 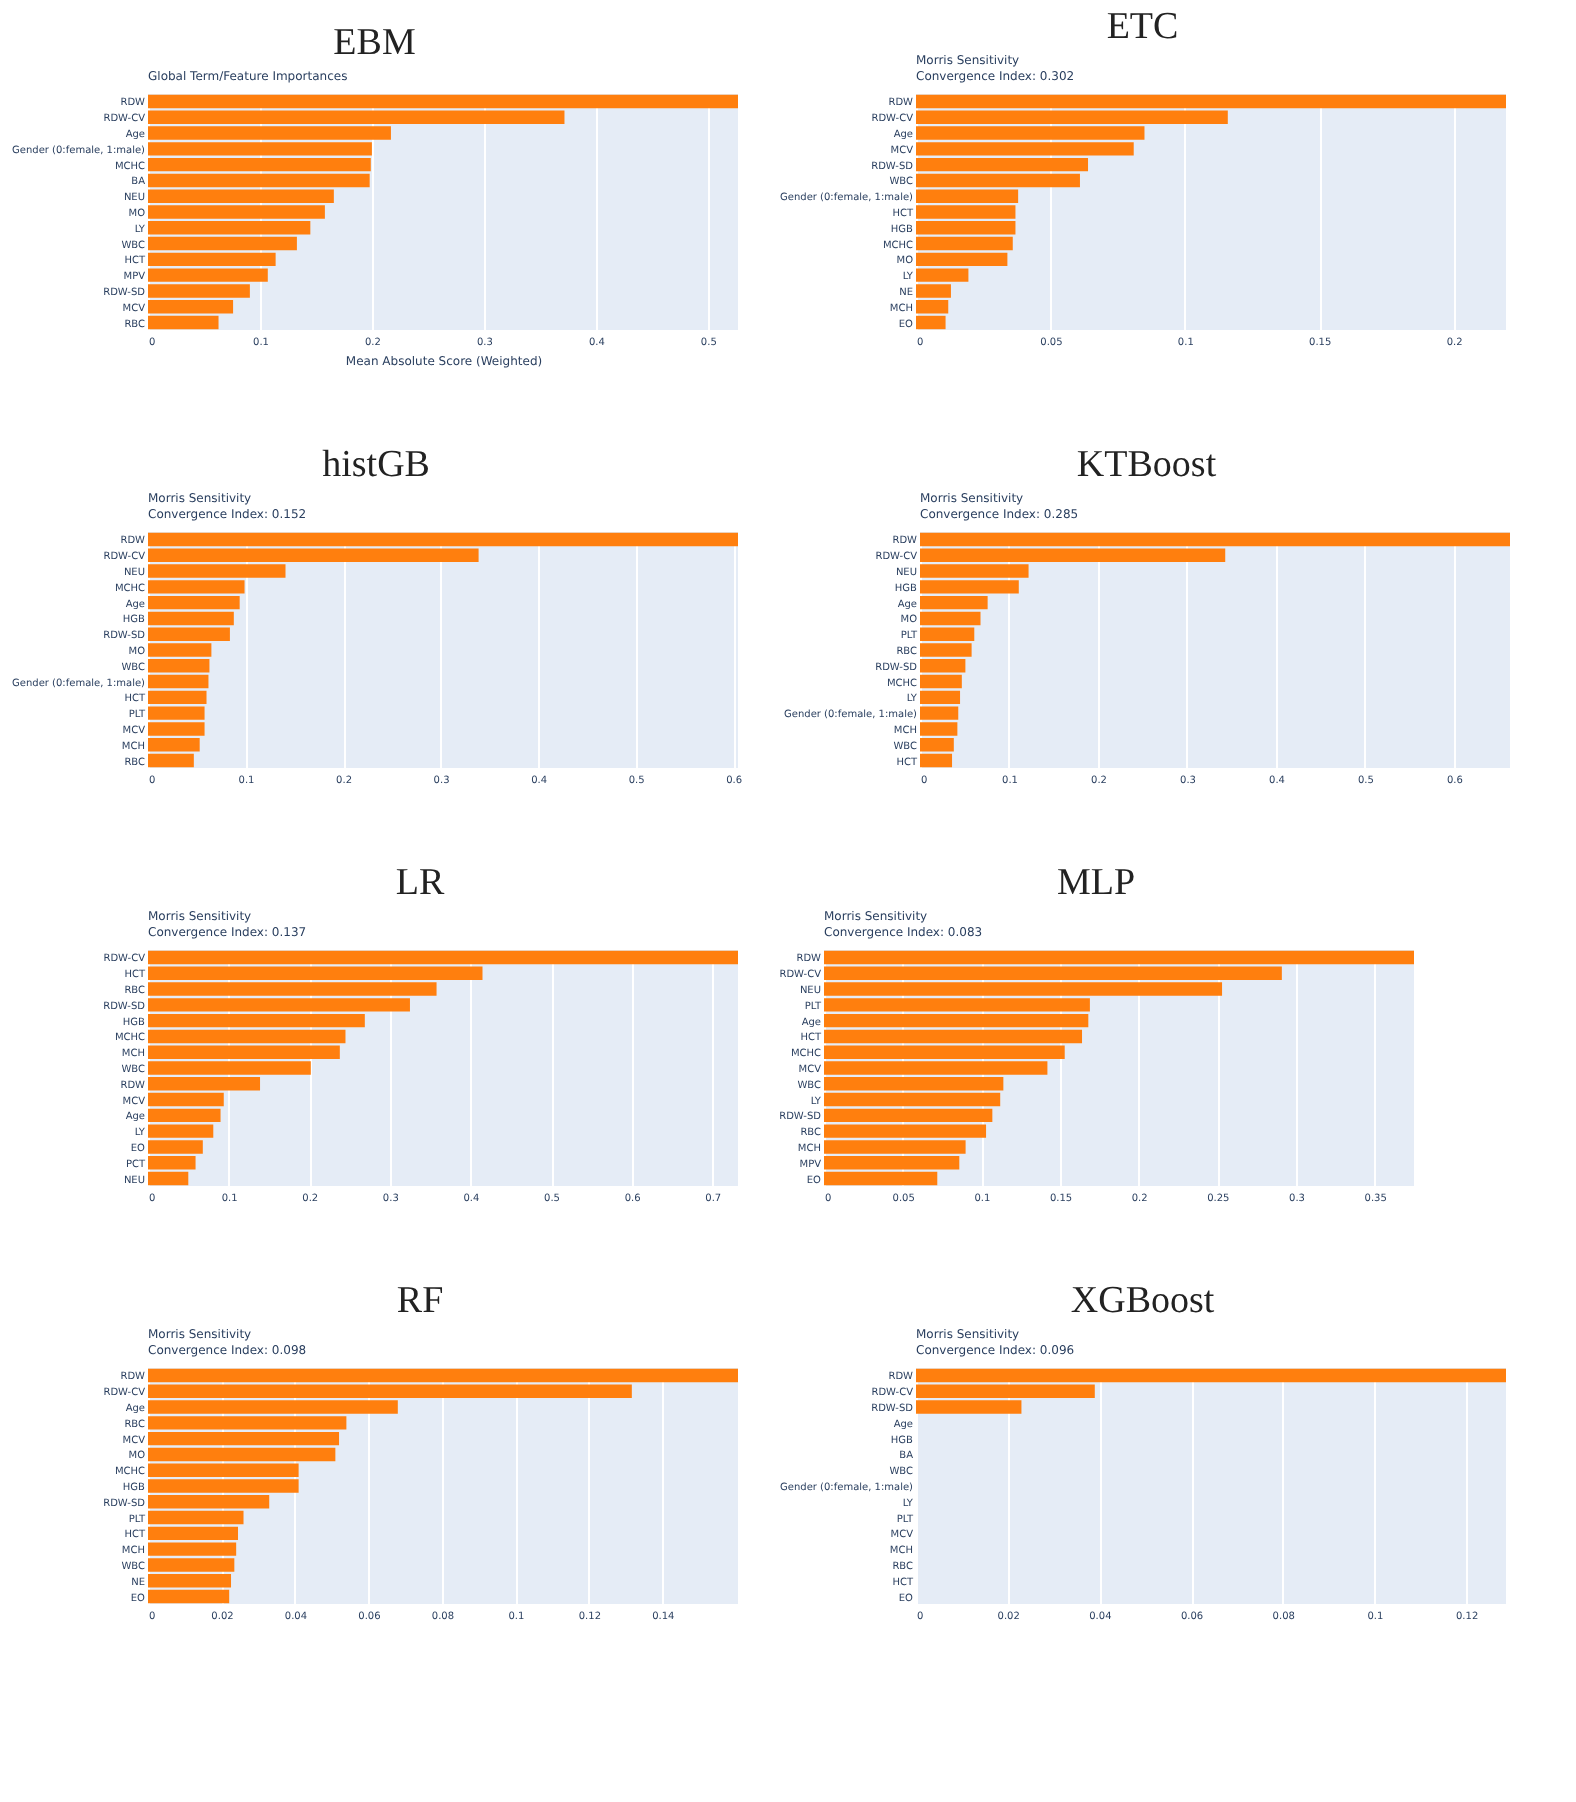 I want to click on chart-title: ETC, so click(x=1142, y=27).